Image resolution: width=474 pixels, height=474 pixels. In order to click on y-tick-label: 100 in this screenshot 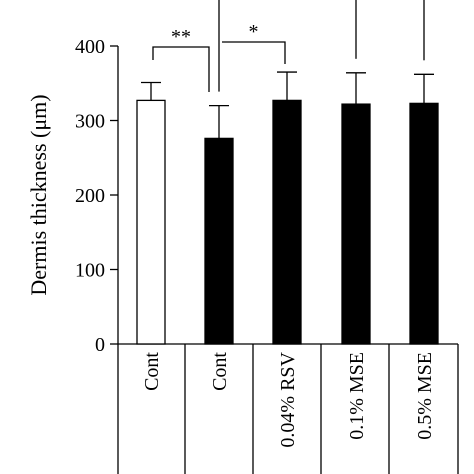, I will do `click(90, 271)`.